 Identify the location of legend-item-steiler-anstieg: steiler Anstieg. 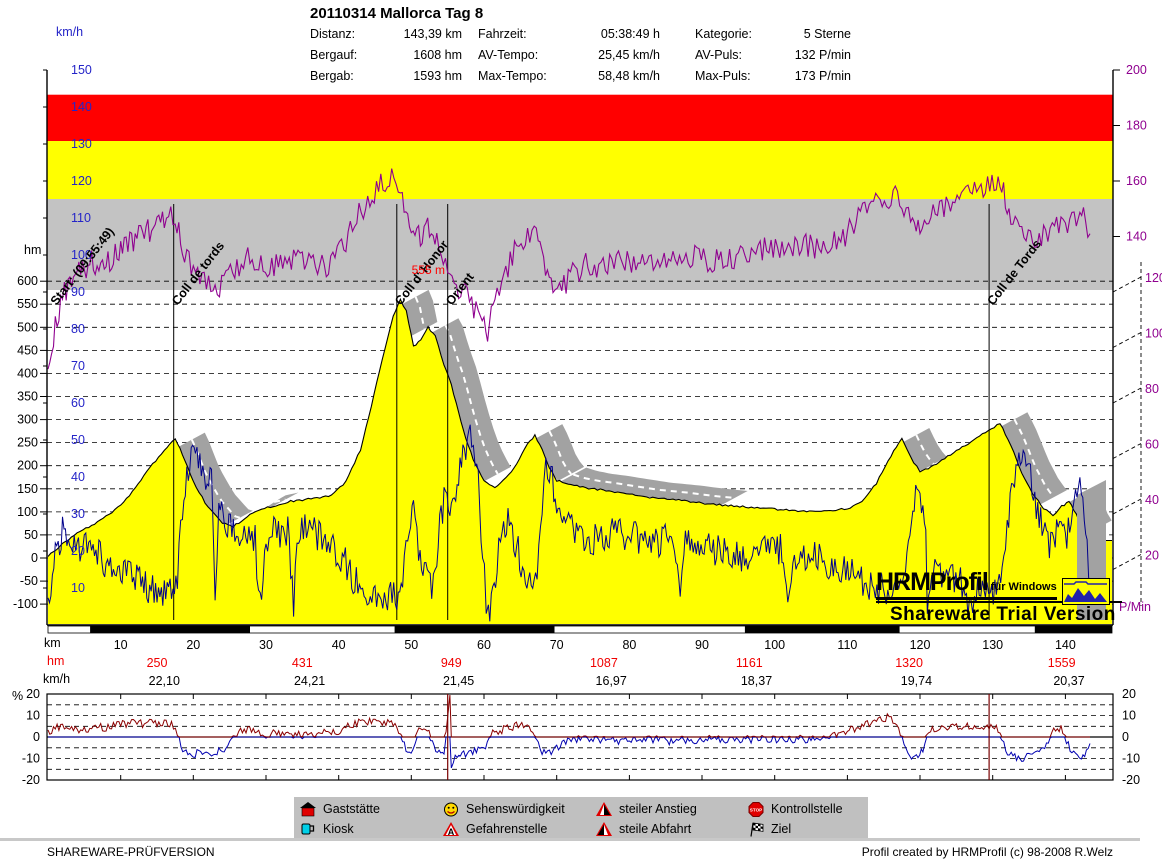
(646, 809).